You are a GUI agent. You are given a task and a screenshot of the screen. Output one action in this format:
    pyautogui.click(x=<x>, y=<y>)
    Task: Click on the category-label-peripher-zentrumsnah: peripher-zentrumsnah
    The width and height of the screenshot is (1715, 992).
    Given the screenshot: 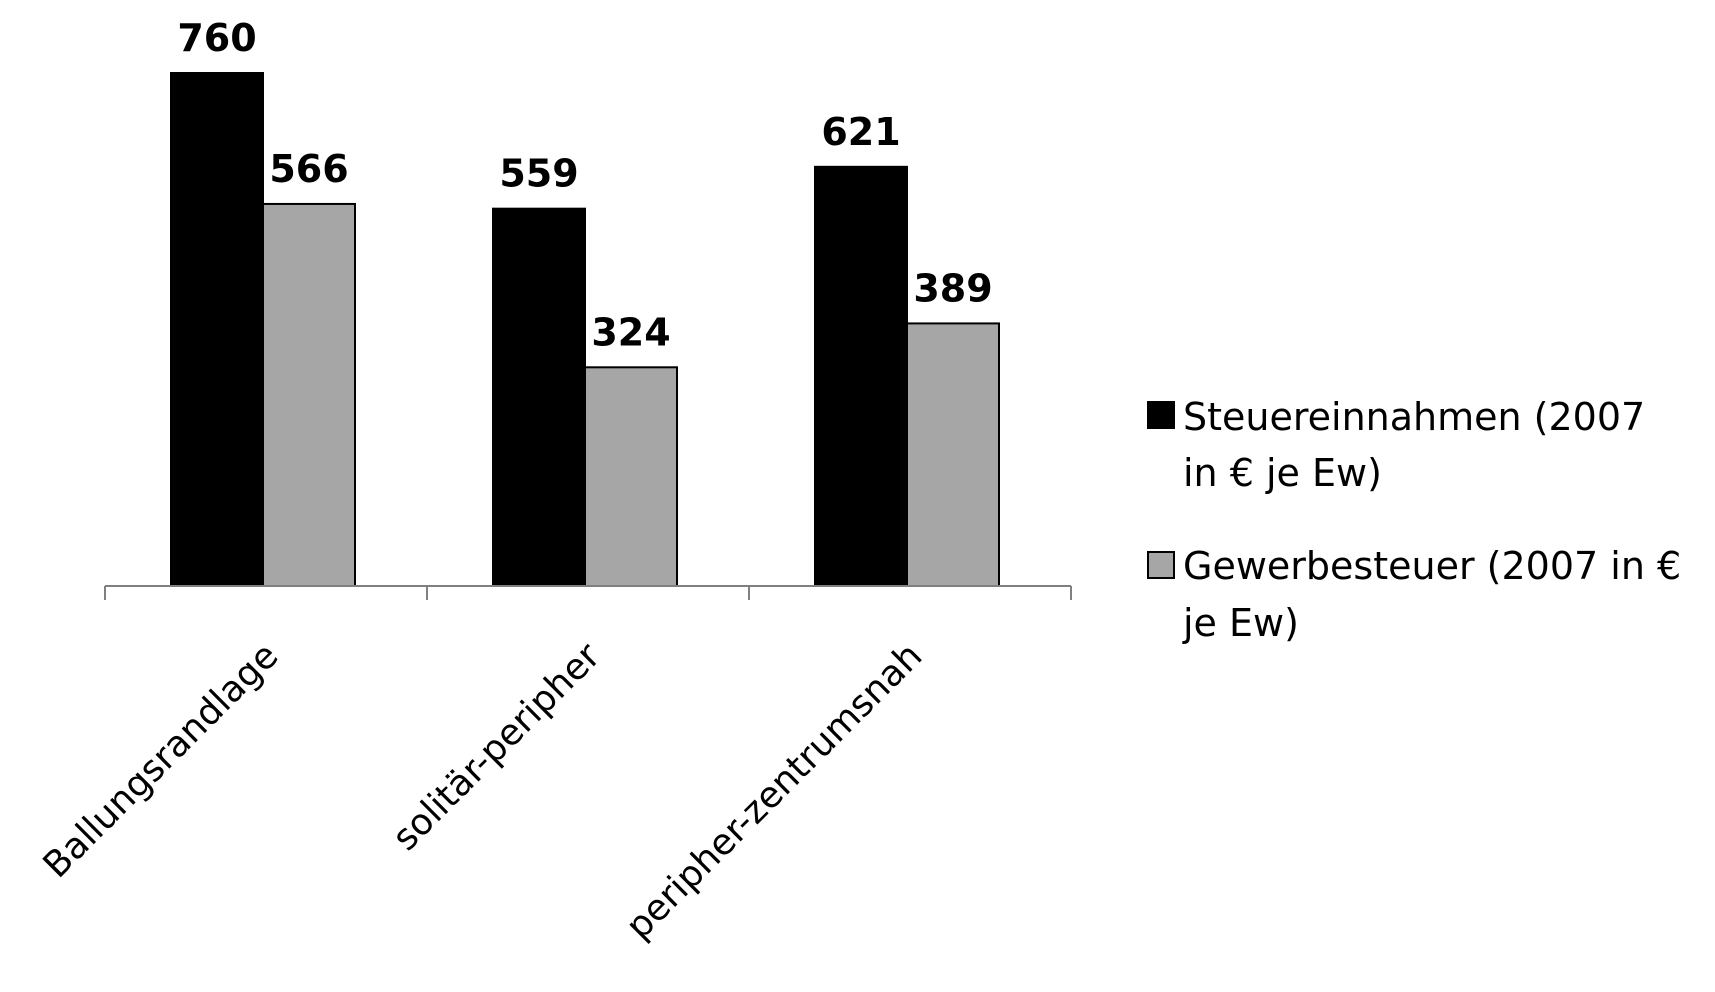 What is the action you would take?
    pyautogui.click(x=774, y=791)
    